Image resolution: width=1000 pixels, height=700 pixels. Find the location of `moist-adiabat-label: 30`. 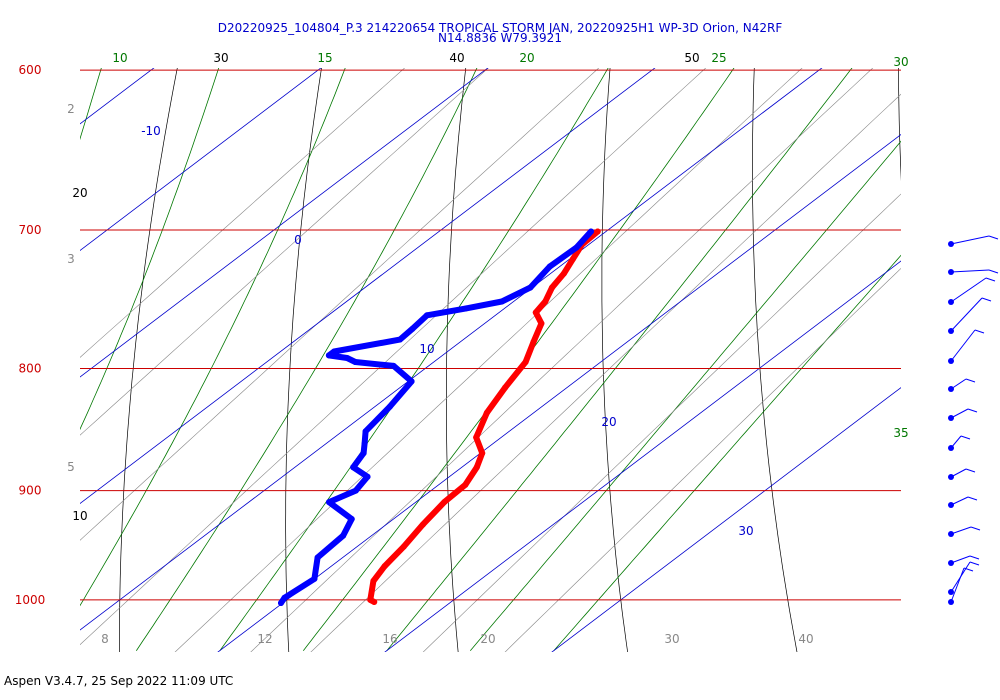

moist-adiabat-label: 30 is located at coordinates (900, 62).